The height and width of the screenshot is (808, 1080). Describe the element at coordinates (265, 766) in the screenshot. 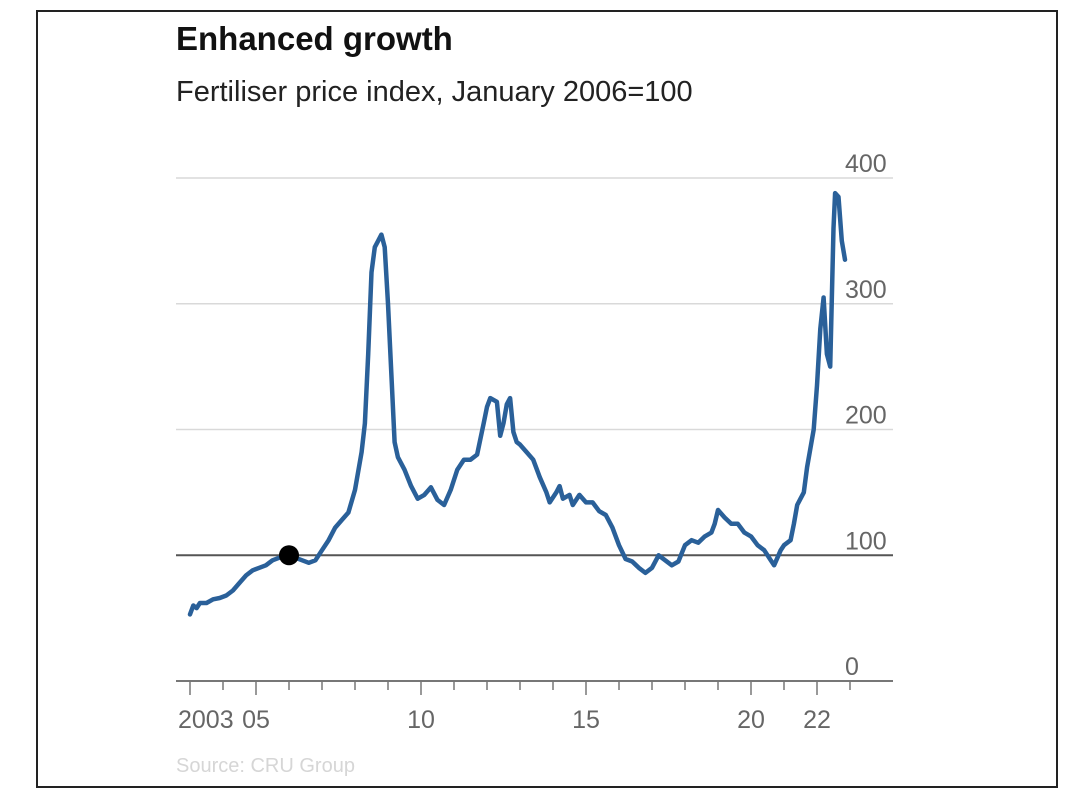

I see `chart-source: Source: CRU Group` at that location.